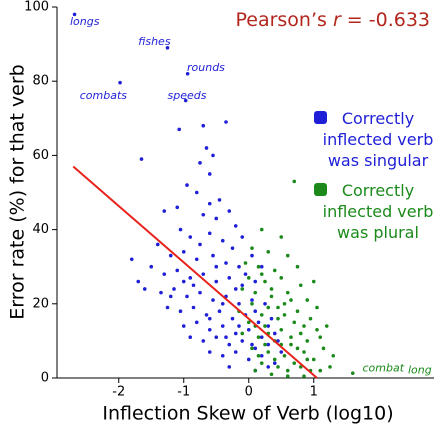  I want to click on point-label: combat, so click(384, 368).